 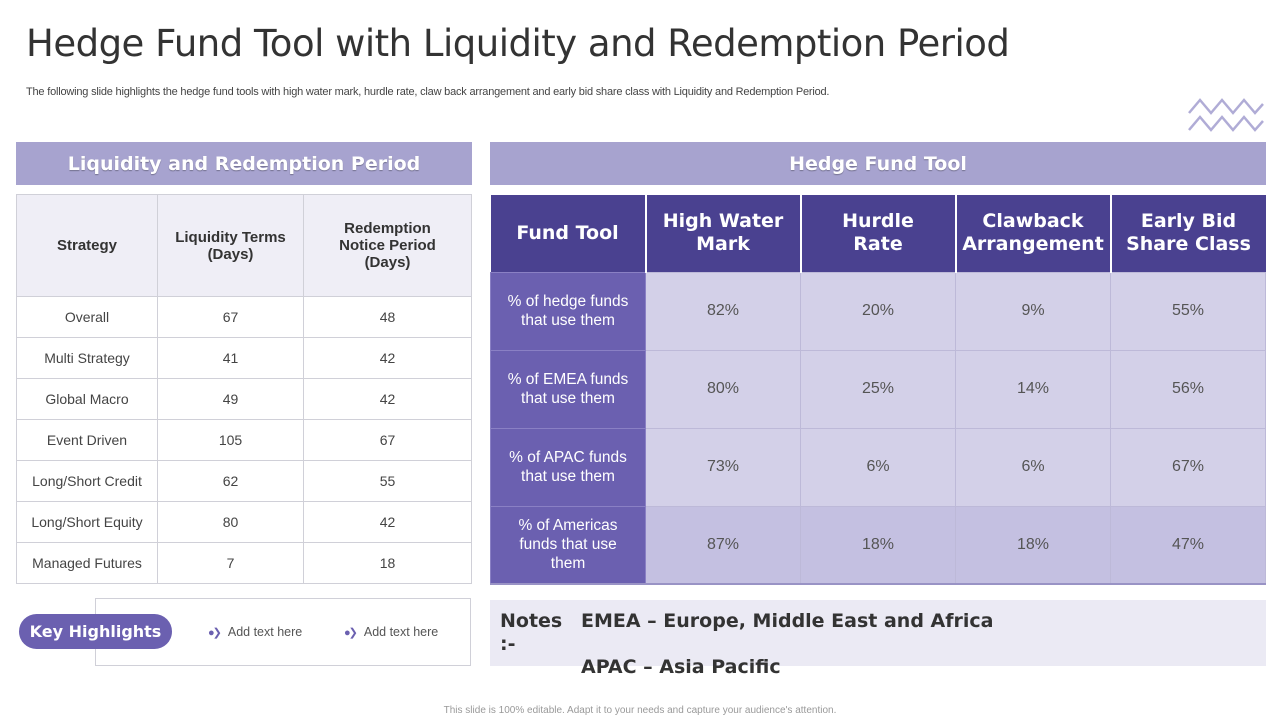 I want to click on table-row: Long/Short Equity 80 42, so click(x=244, y=522).